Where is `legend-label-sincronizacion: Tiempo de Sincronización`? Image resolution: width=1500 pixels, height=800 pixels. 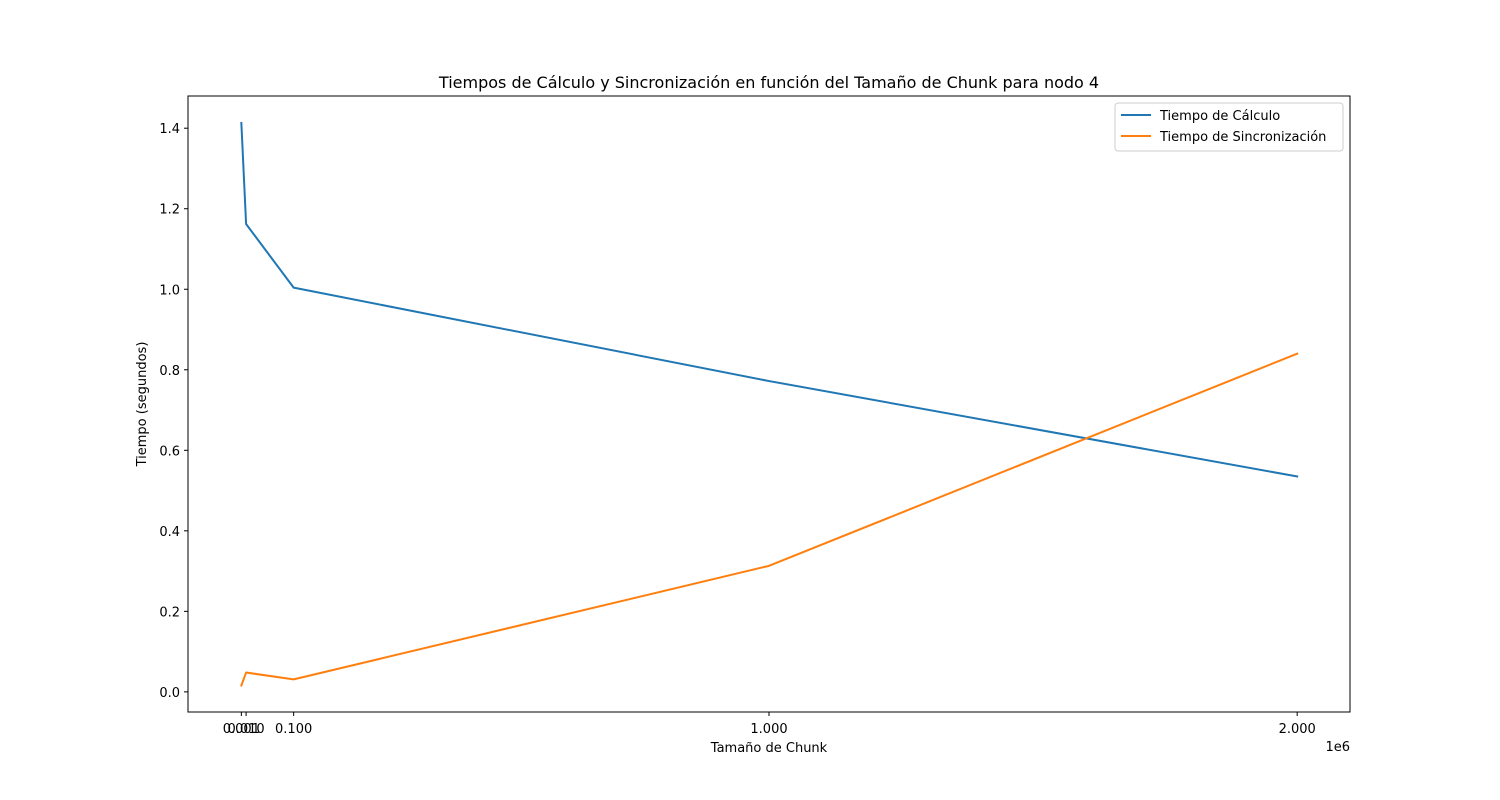 legend-label-sincronizacion: Tiempo de Sincronización is located at coordinates (1242, 137).